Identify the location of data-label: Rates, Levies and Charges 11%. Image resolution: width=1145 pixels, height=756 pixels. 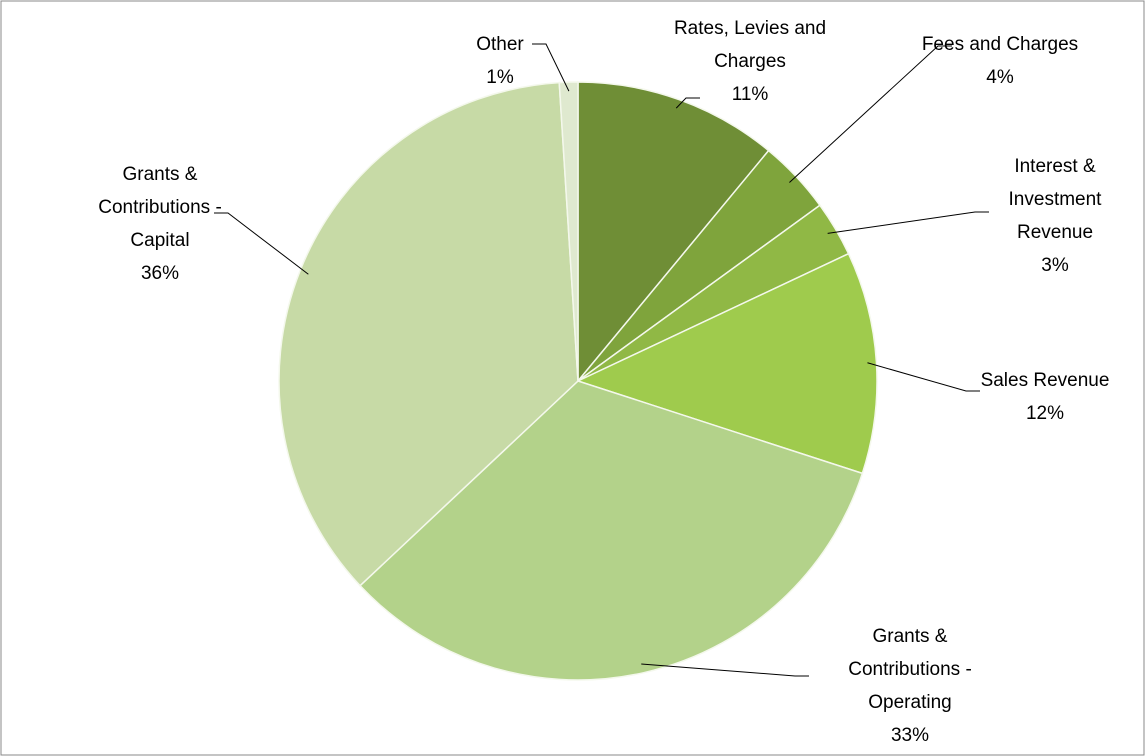
(750, 61).